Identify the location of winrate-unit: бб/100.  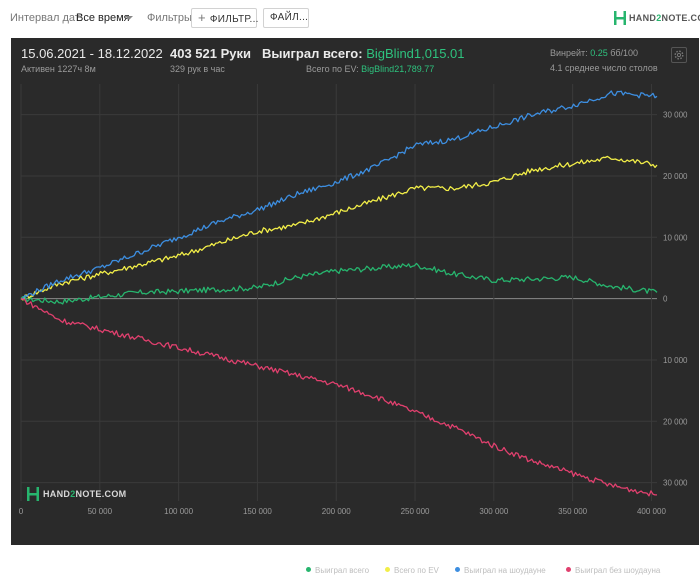
(624, 53).